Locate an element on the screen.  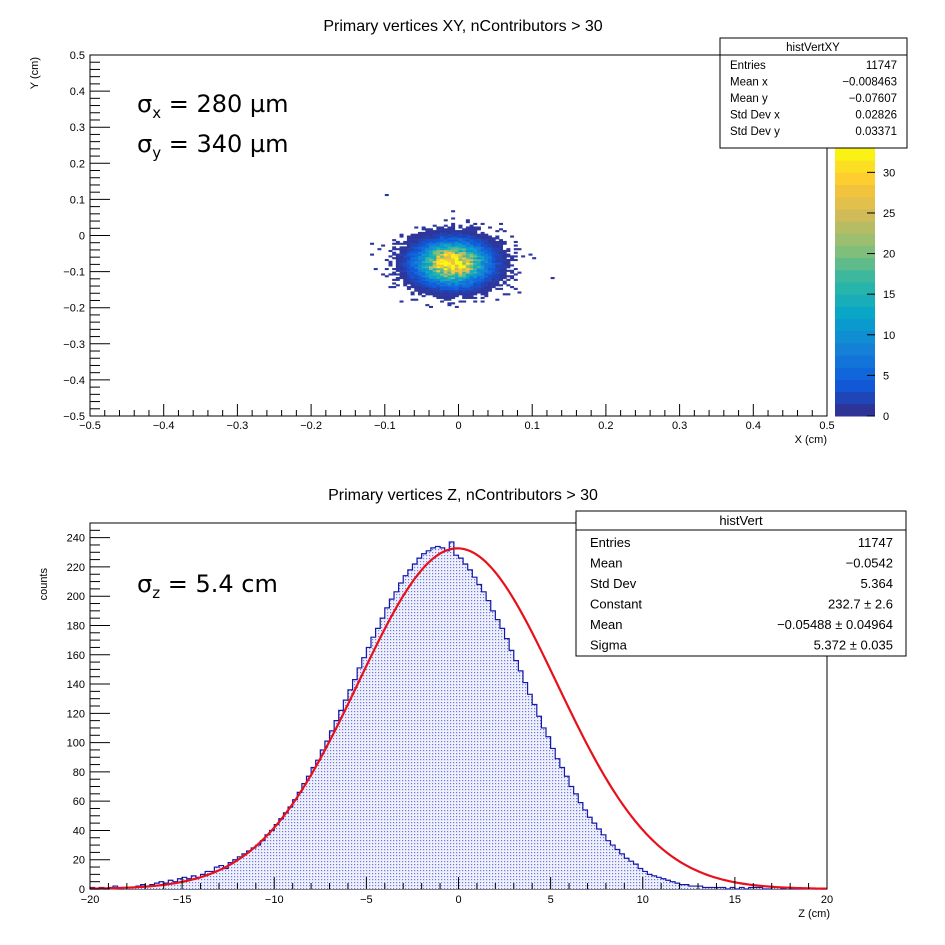
colorbar-tick-label: 15 is located at coordinates (889, 295).